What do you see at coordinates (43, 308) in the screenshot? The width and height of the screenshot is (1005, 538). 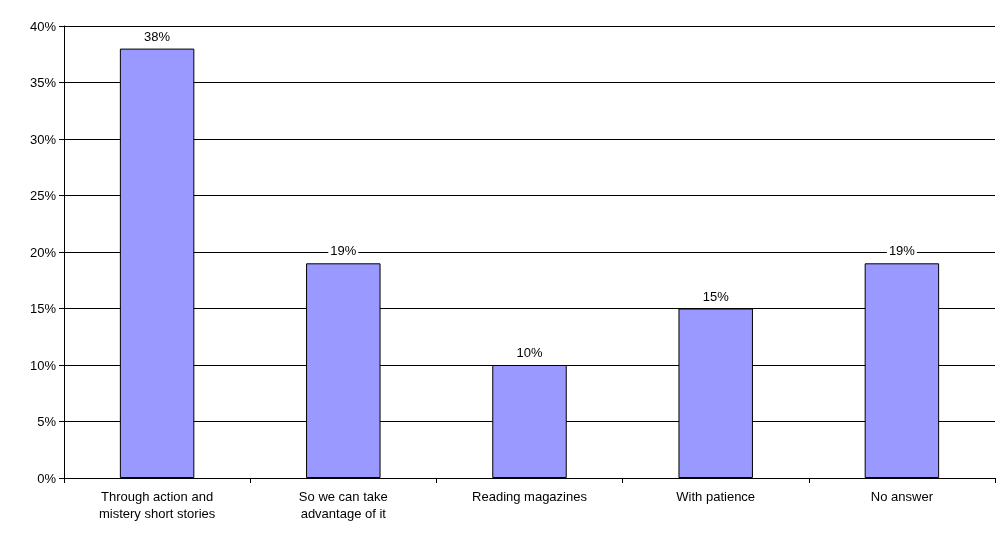 I see `y-tick-label: 15%` at bounding box center [43, 308].